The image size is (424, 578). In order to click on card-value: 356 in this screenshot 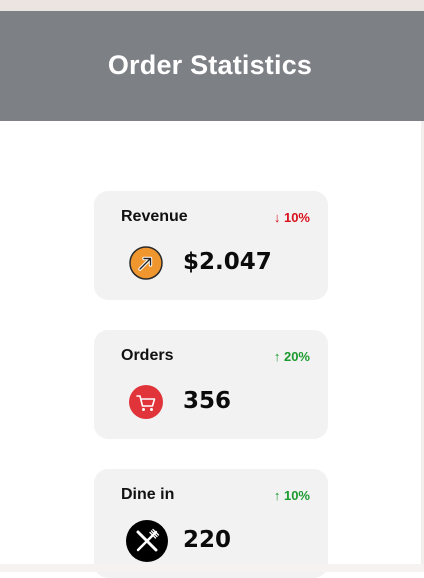, I will do `click(207, 401)`.